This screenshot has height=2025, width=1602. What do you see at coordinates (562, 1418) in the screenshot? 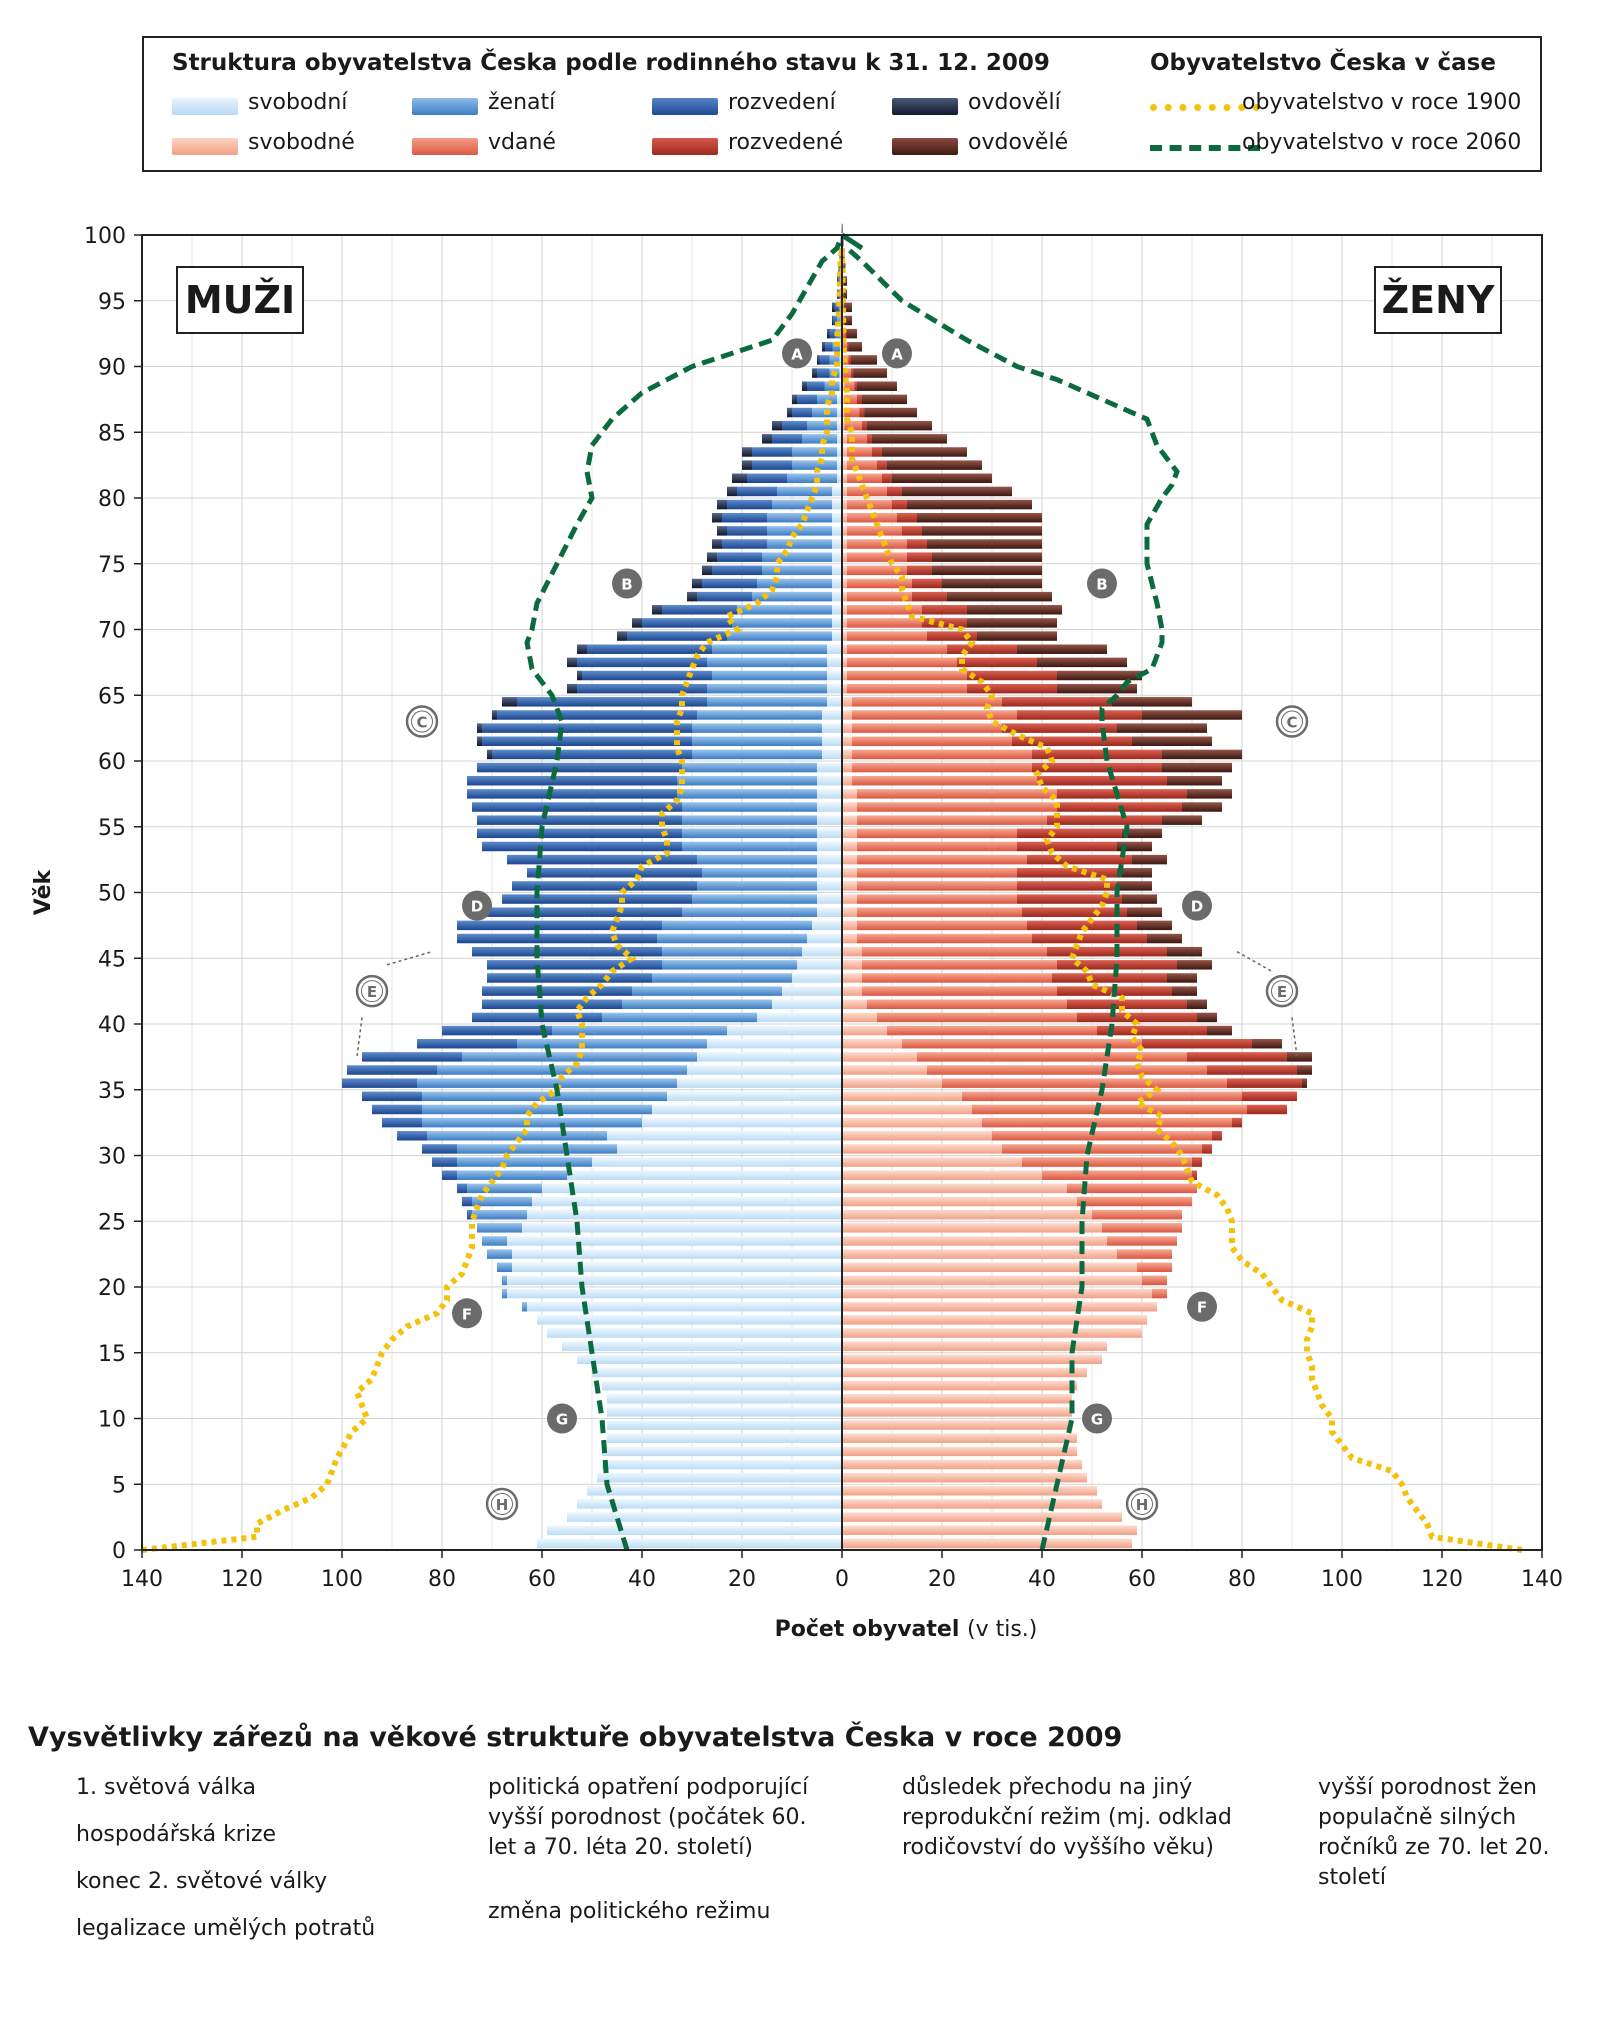
I see `event-marker-circle` at bounding box center [562, 1418].